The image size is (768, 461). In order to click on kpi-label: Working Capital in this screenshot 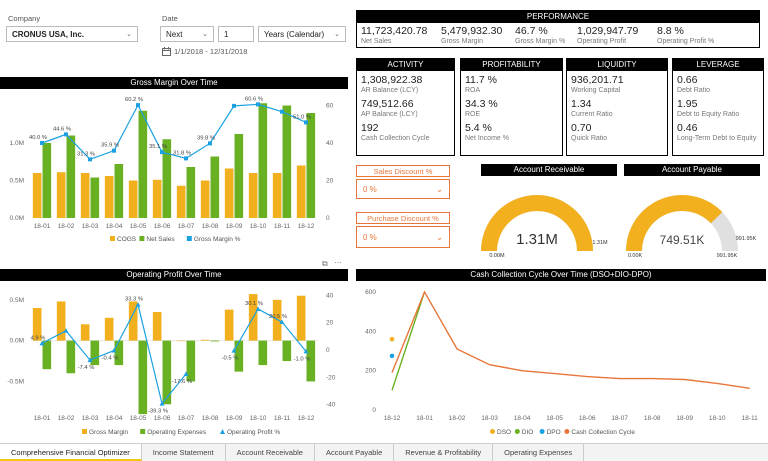, I will do `click(596, 90)`.